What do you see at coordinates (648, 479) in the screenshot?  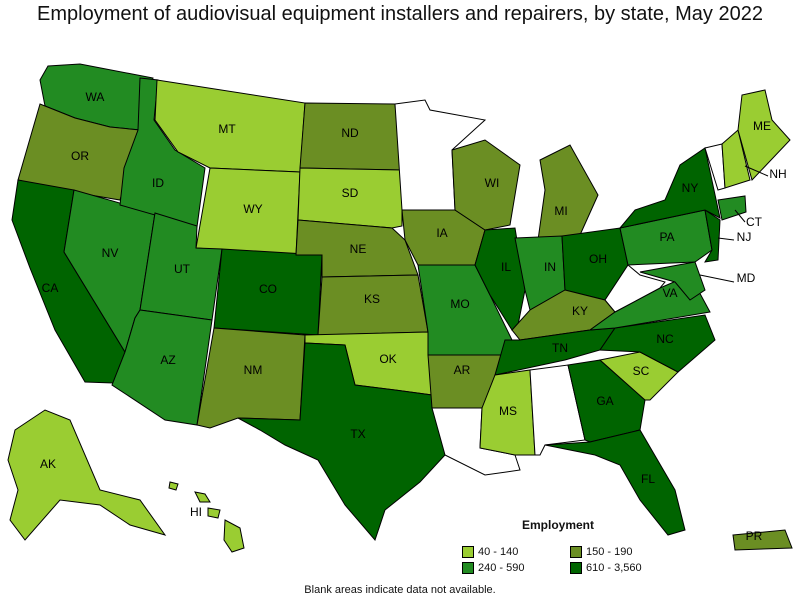 I see `state-label-fl: FL` at bounding box center [648, 479].